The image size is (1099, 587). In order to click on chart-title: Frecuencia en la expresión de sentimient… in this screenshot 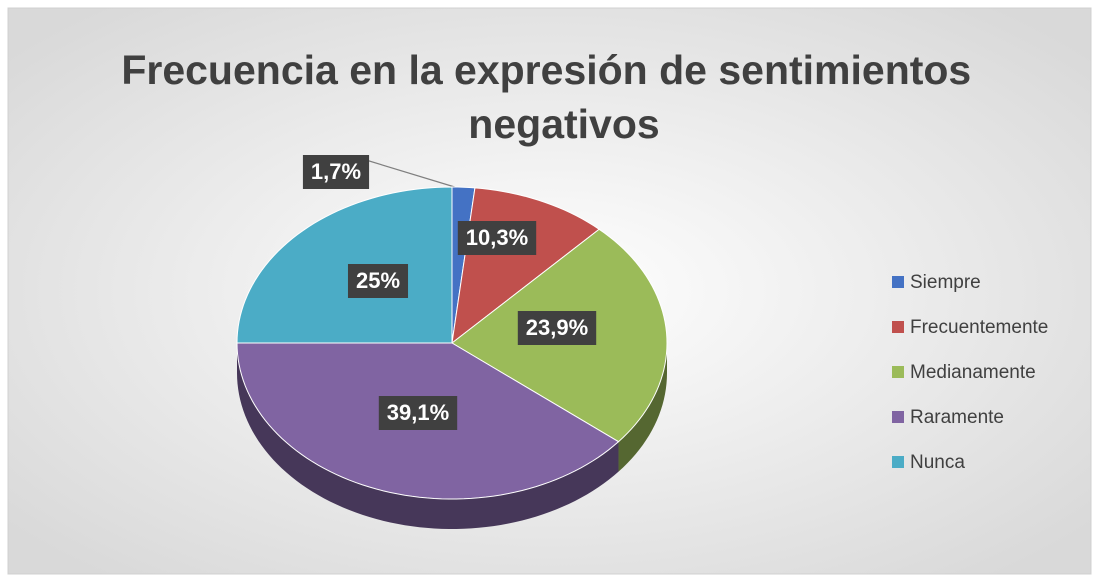, I will do `click(551, 97)`.